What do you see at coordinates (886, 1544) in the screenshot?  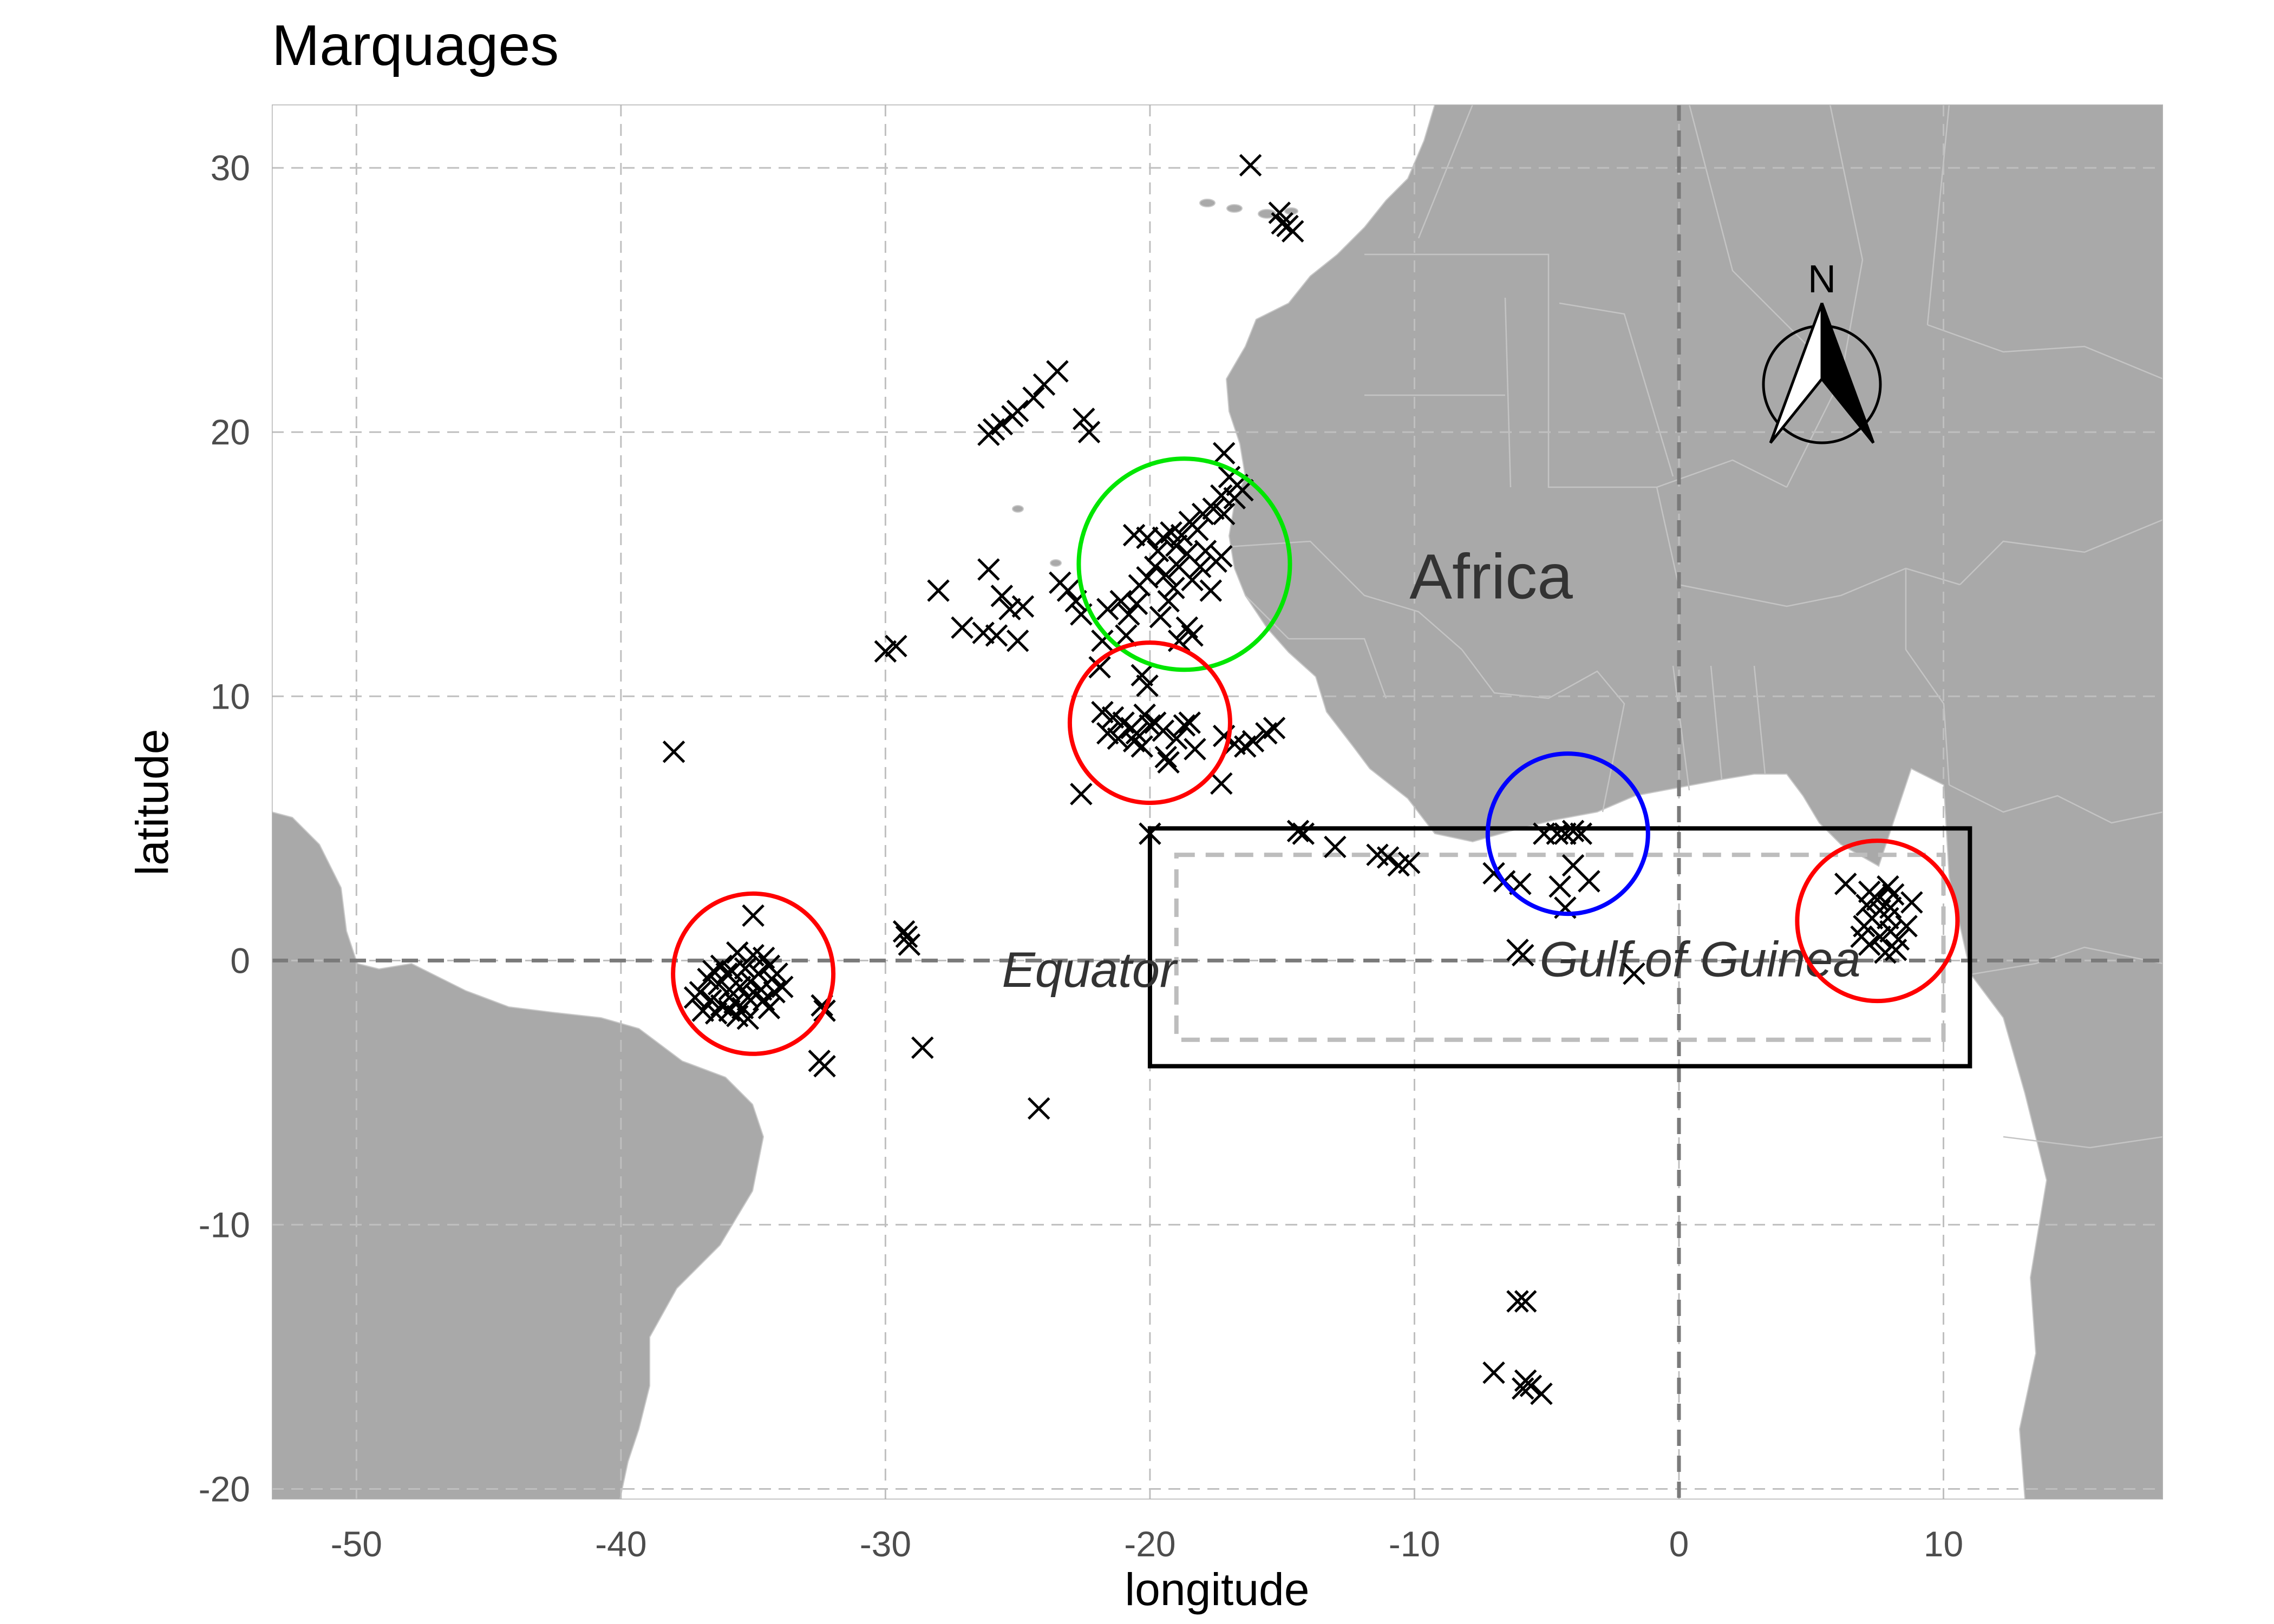 I see `x-tick-label: -30` at bounding box center [886, 1544].